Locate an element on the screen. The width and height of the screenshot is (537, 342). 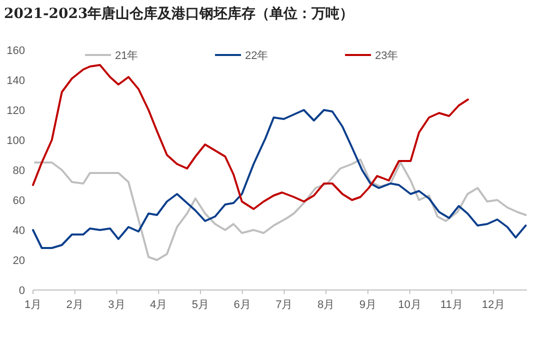
x-tick-label: 1月 is located at coordinates (33, 305).